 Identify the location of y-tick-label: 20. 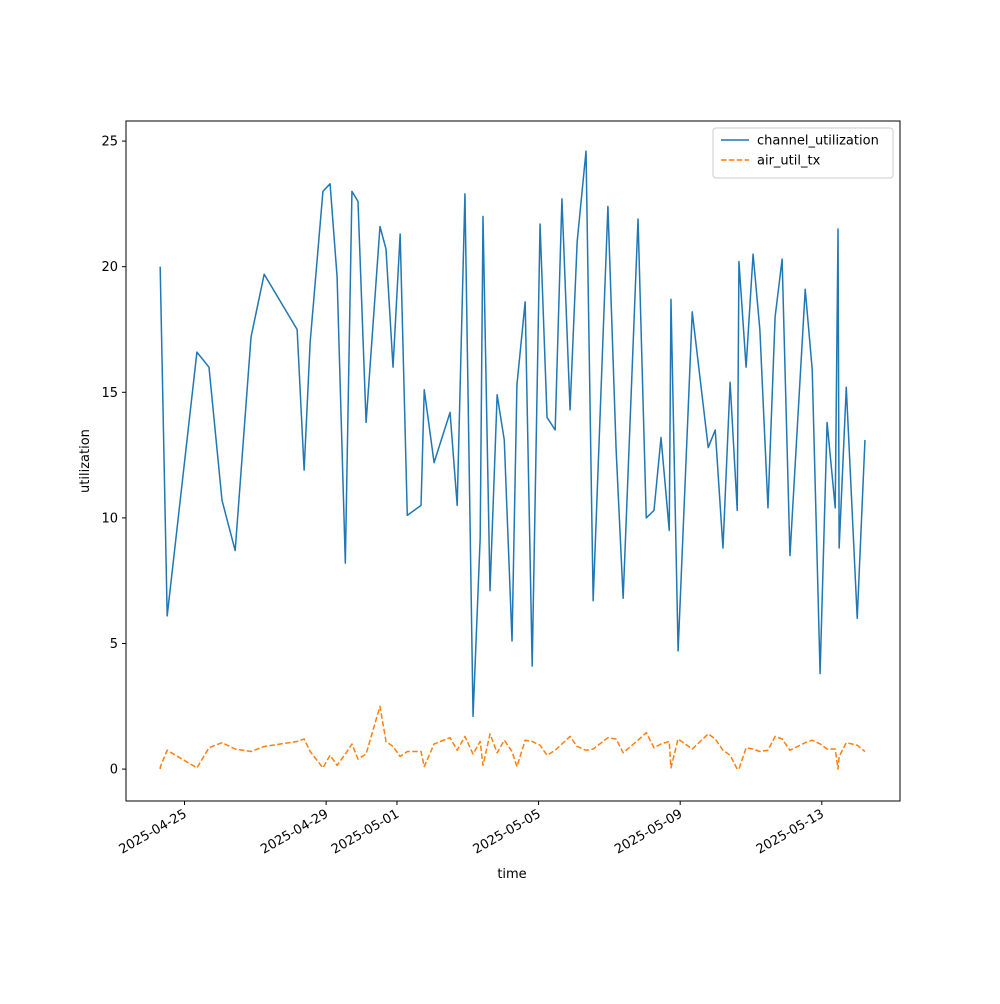
(109, 267).